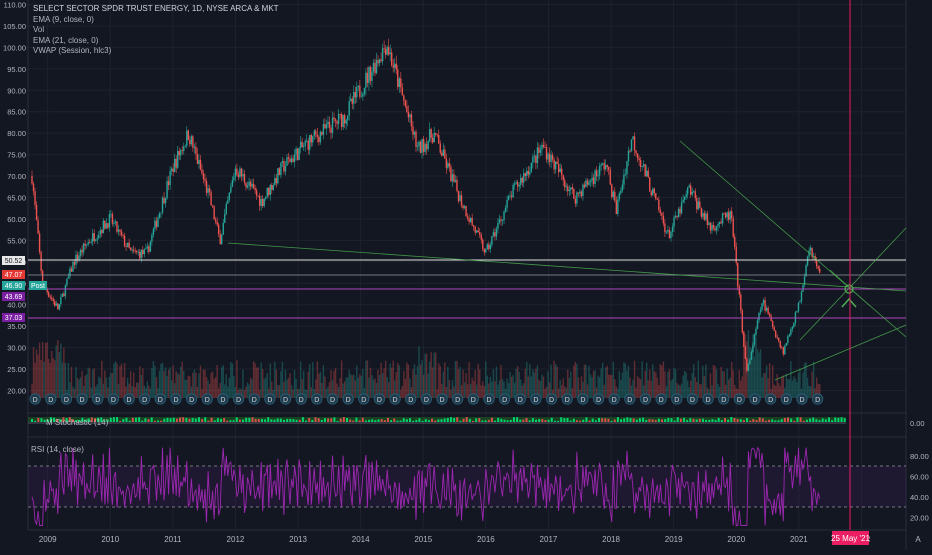  I want to click on stochastic-label: M Stochastic (14), so click(77, 422).